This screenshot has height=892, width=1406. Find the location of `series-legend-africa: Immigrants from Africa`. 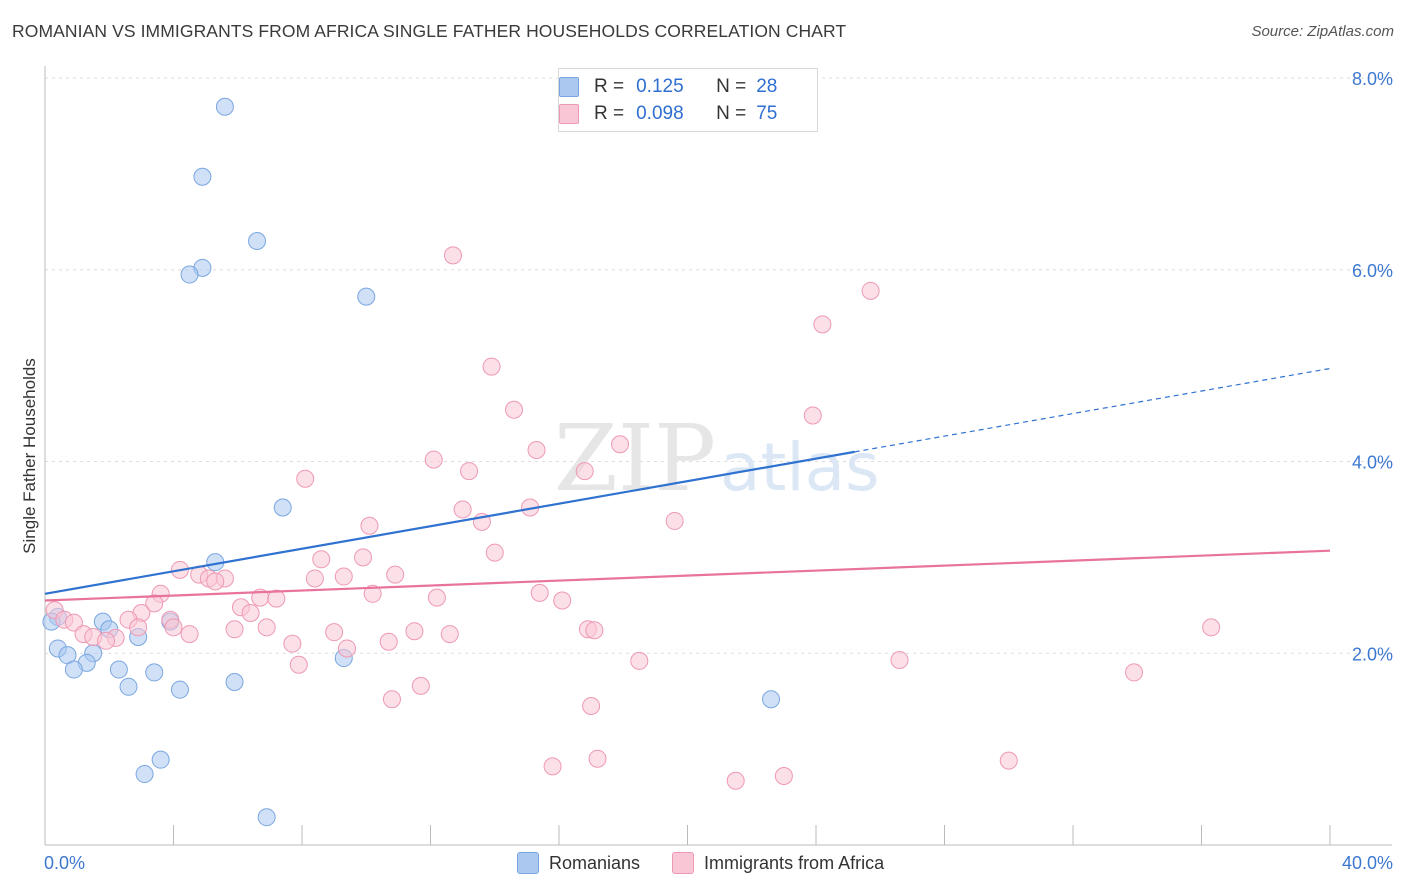

series-legend-africa: Immigrants from Africa is located at coordinates (778, 863).